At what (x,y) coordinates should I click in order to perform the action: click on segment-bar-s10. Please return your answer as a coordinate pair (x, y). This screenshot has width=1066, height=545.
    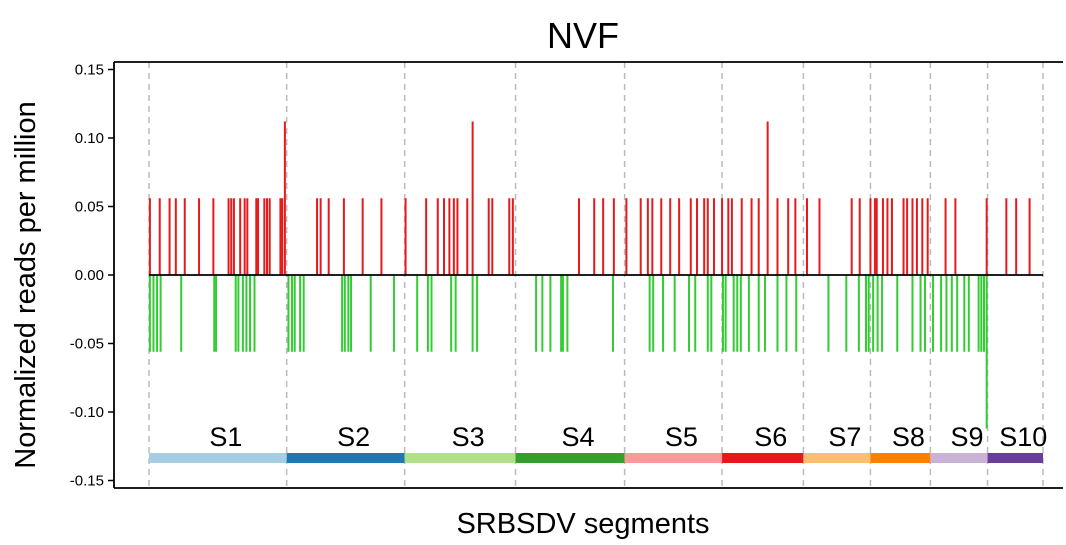
    Looking at the image, I should click on (1015, 458).